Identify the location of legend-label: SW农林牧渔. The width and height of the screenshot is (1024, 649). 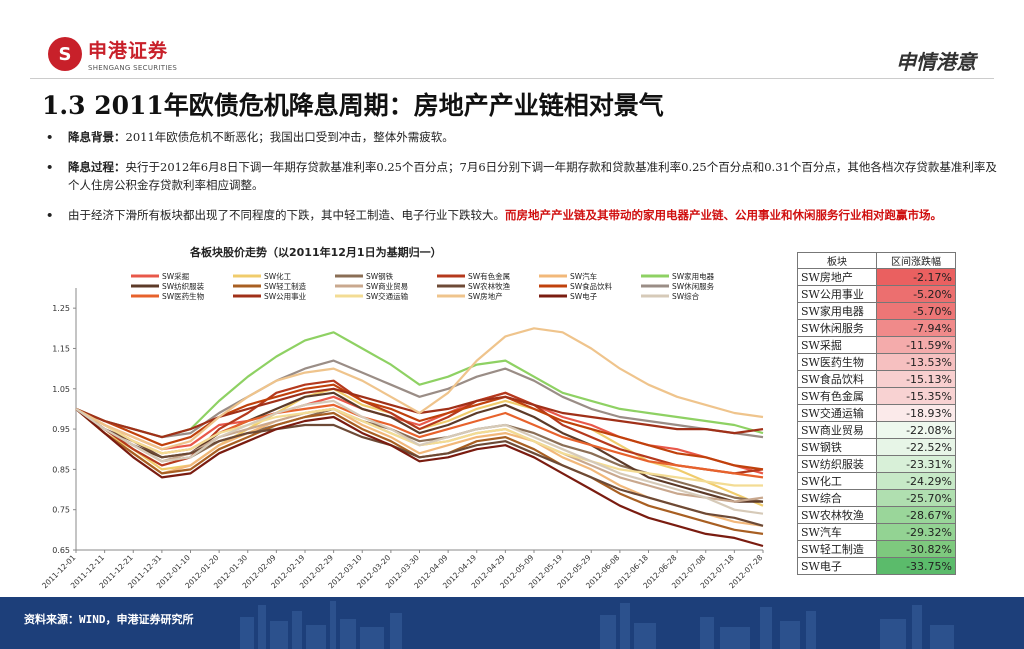
(489, 286).